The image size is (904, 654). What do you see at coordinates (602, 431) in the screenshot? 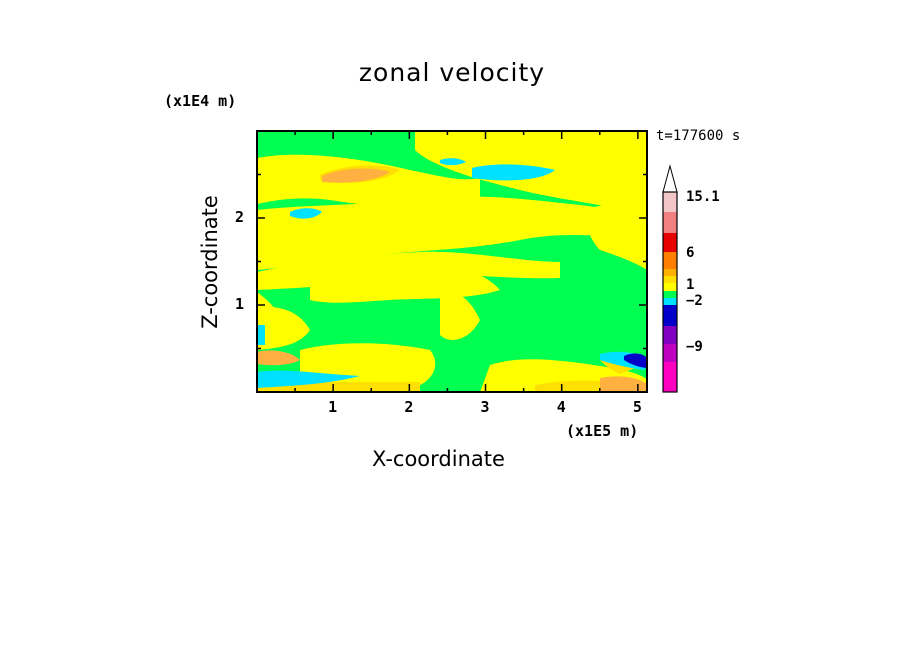
I see `x-axis-multiplier: (x1E5 m)` at bounding box center [602, 431].